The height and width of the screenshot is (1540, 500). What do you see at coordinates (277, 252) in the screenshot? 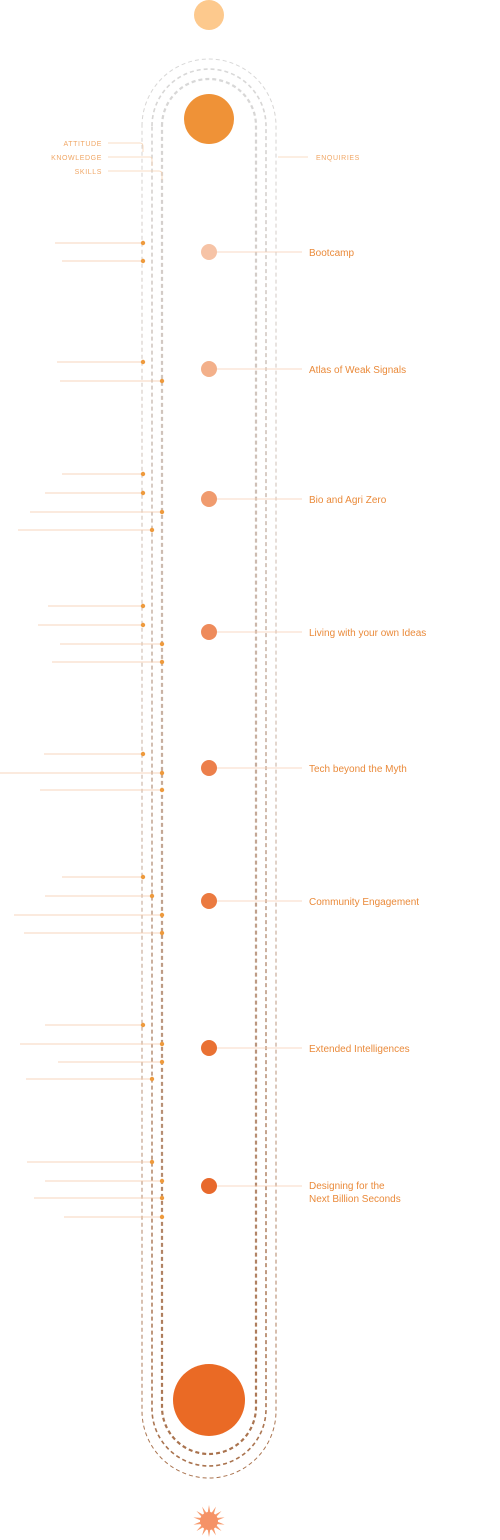
I see `module-item: Bootcamp` at bounding box center [277, 252].